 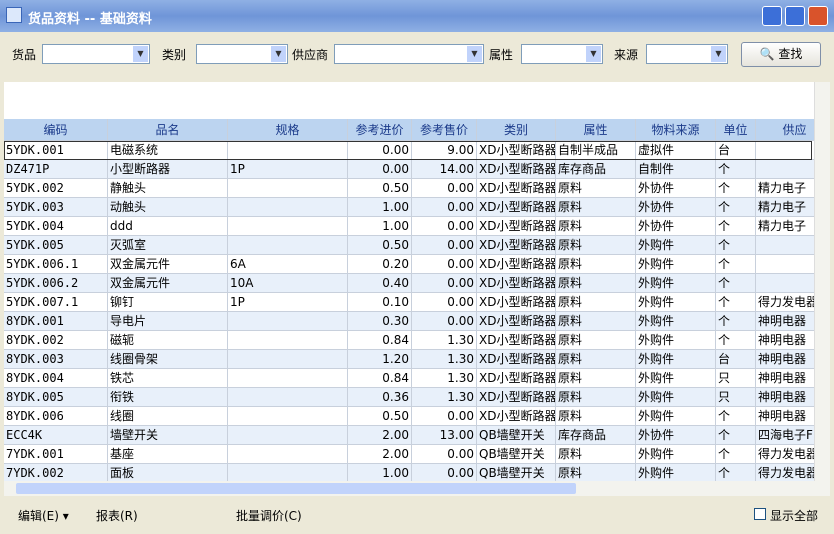 I want to click on column-header: 规格, so click(x=288, y=130).